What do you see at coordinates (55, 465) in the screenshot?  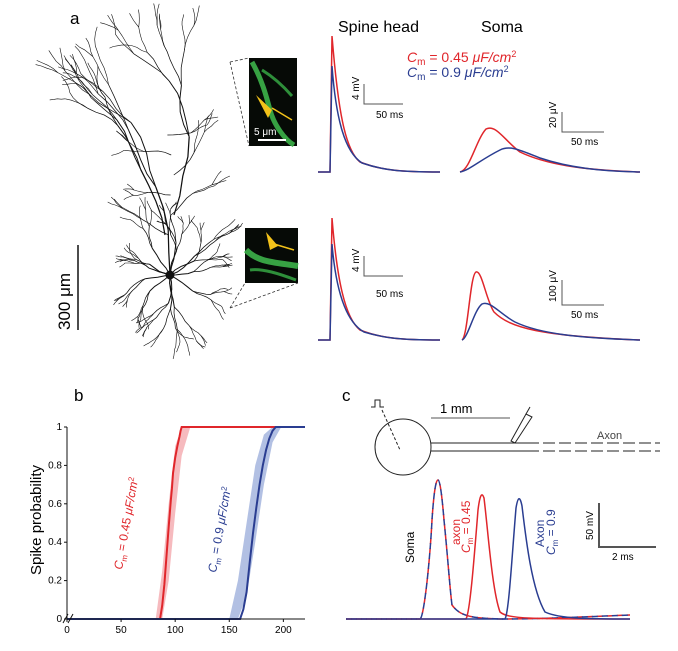 I see `y-tick-label: 0.8` at bounding box center [55, 465].